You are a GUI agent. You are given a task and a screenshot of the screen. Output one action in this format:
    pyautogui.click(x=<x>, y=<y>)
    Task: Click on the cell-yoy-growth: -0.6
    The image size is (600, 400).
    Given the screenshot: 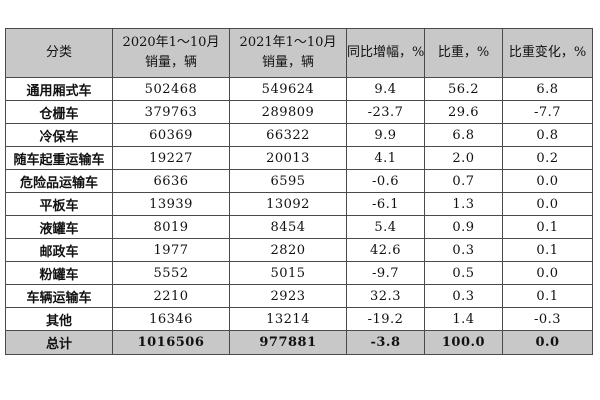 What is the action you would take?
    pyautogui.click(x=386, y=181)
    